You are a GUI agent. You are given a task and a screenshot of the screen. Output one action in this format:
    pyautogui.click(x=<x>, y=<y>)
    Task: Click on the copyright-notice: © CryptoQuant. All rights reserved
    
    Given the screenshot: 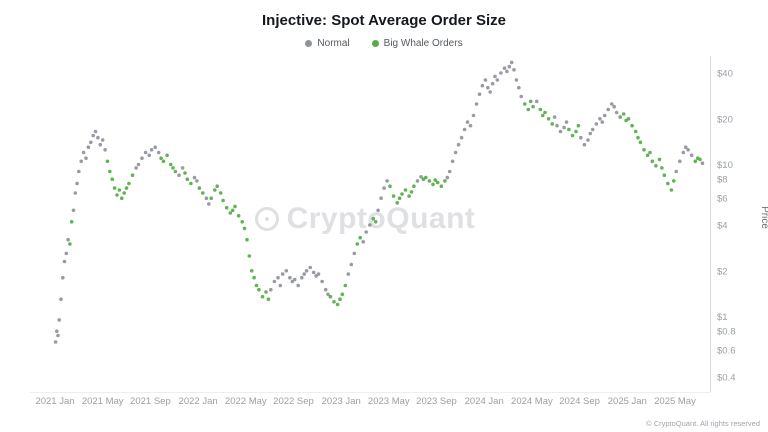 What is the action you would take?
    pyautogui.click(x=703, y=423)
    